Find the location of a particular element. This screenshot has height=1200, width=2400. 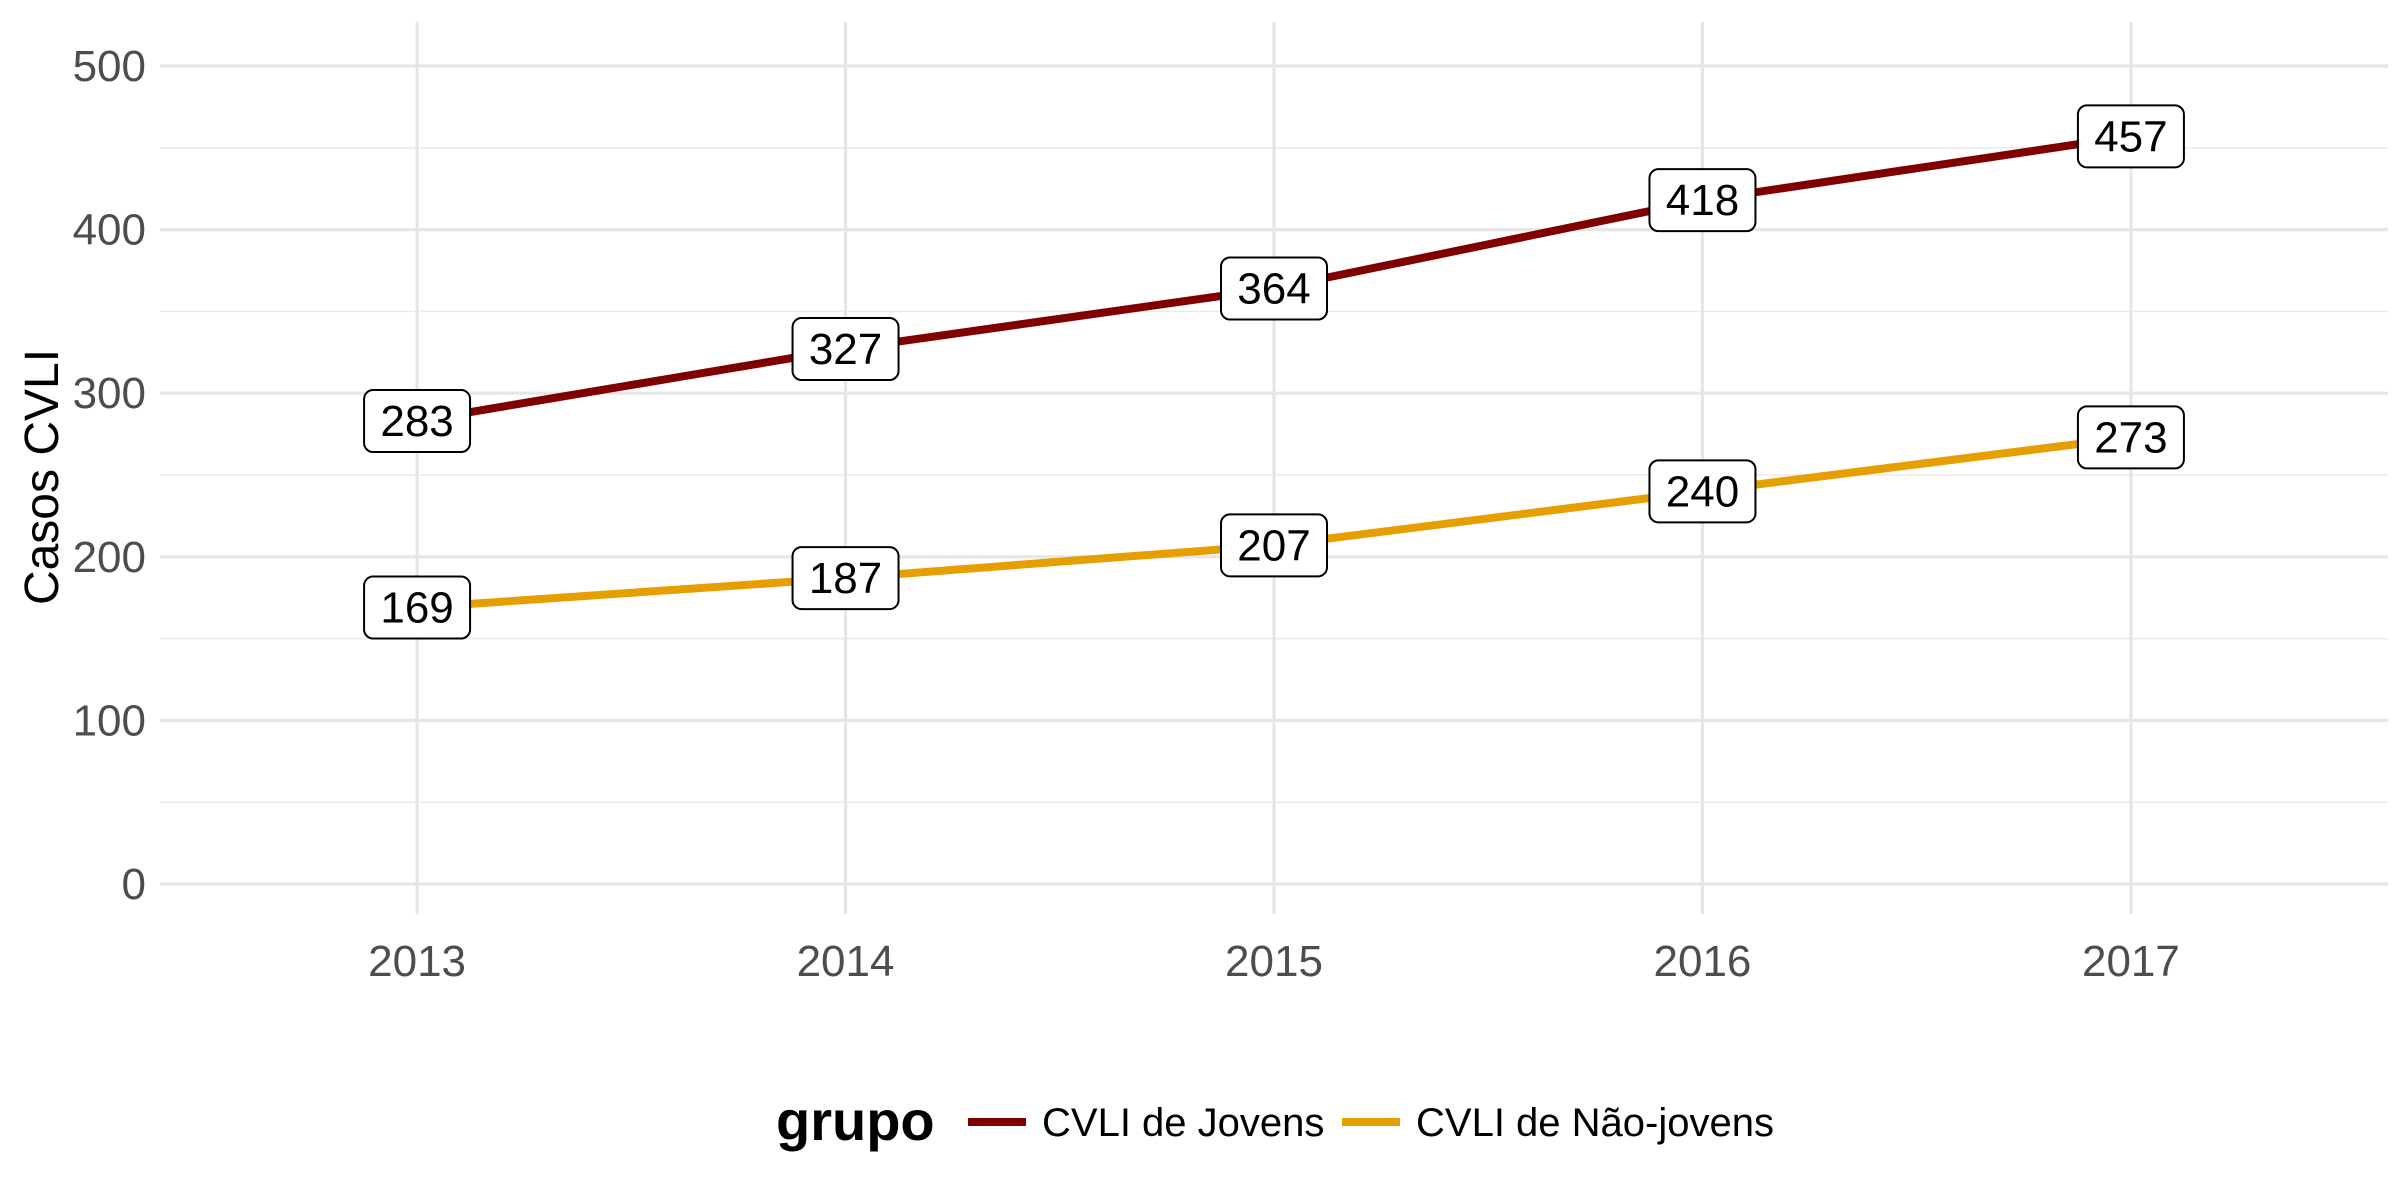

x-tick-label: 2017 is located at coordinates (2131, 961).